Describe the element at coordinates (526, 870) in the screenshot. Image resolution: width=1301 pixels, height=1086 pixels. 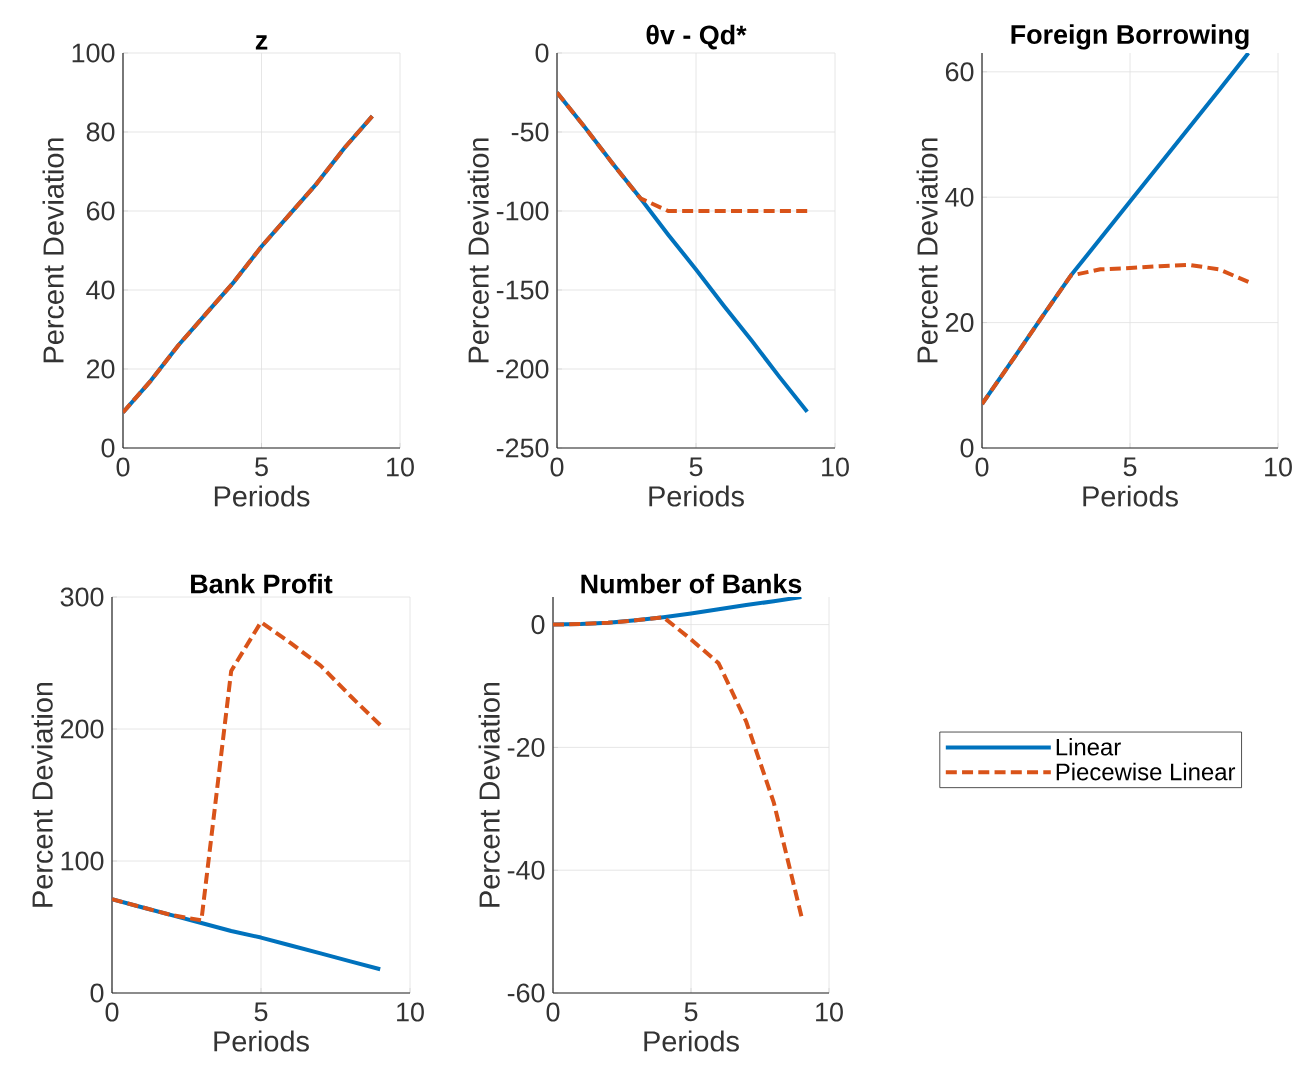
I see `y-tick-label: -40` at that location.